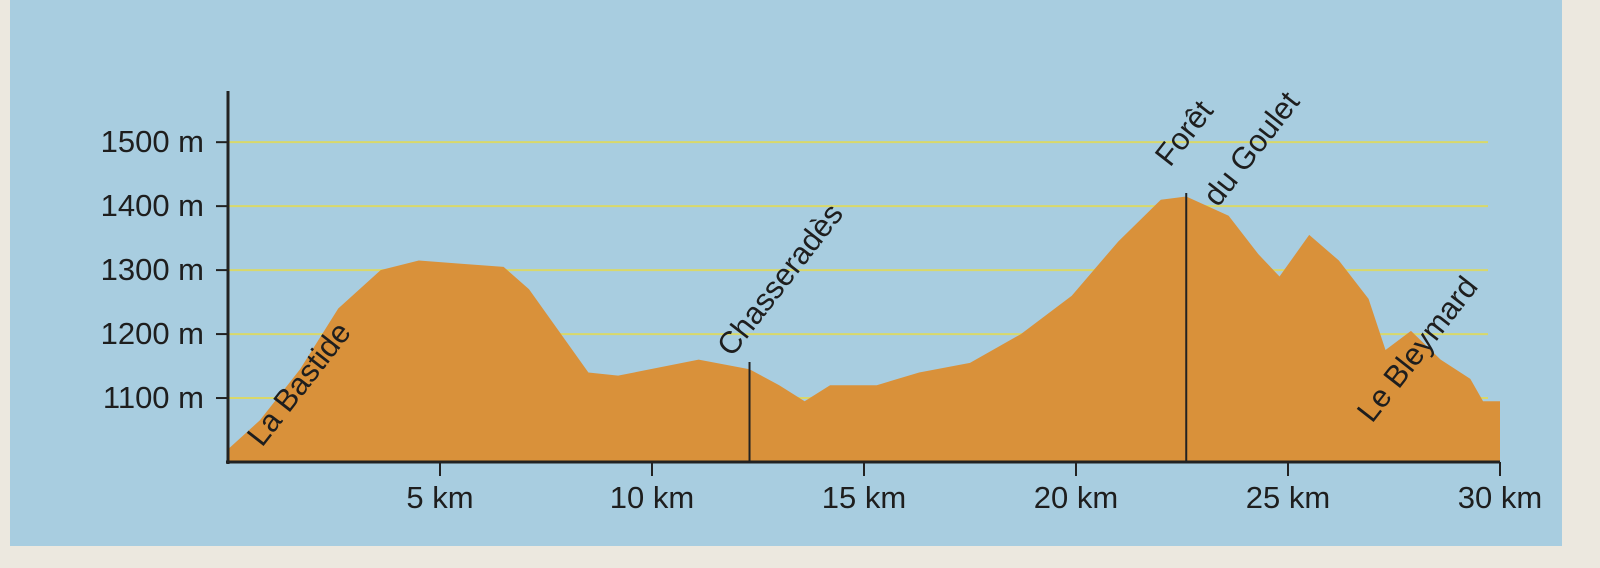 This screenshot has height=568, width=1600. Describe the element at coordinates (152, 269) in the screenshot. I see `y-tick-label: 1300 m` at that location.